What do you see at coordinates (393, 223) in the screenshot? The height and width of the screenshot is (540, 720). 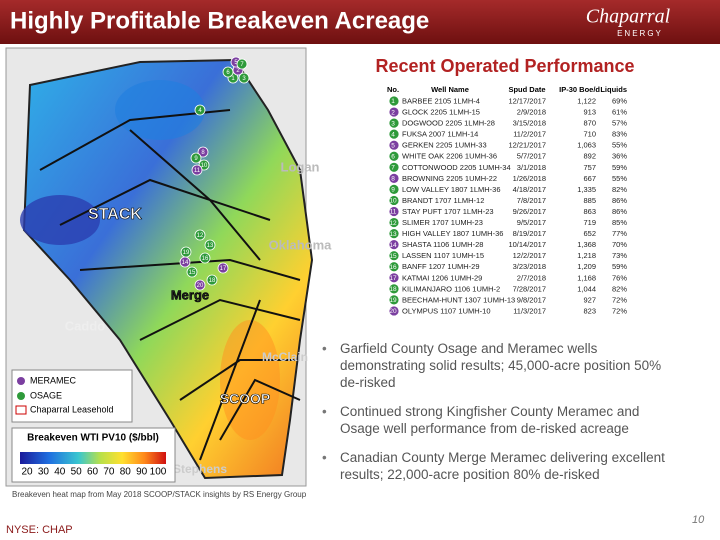 I see `row-number: 12` at bounding box center [393, 223].